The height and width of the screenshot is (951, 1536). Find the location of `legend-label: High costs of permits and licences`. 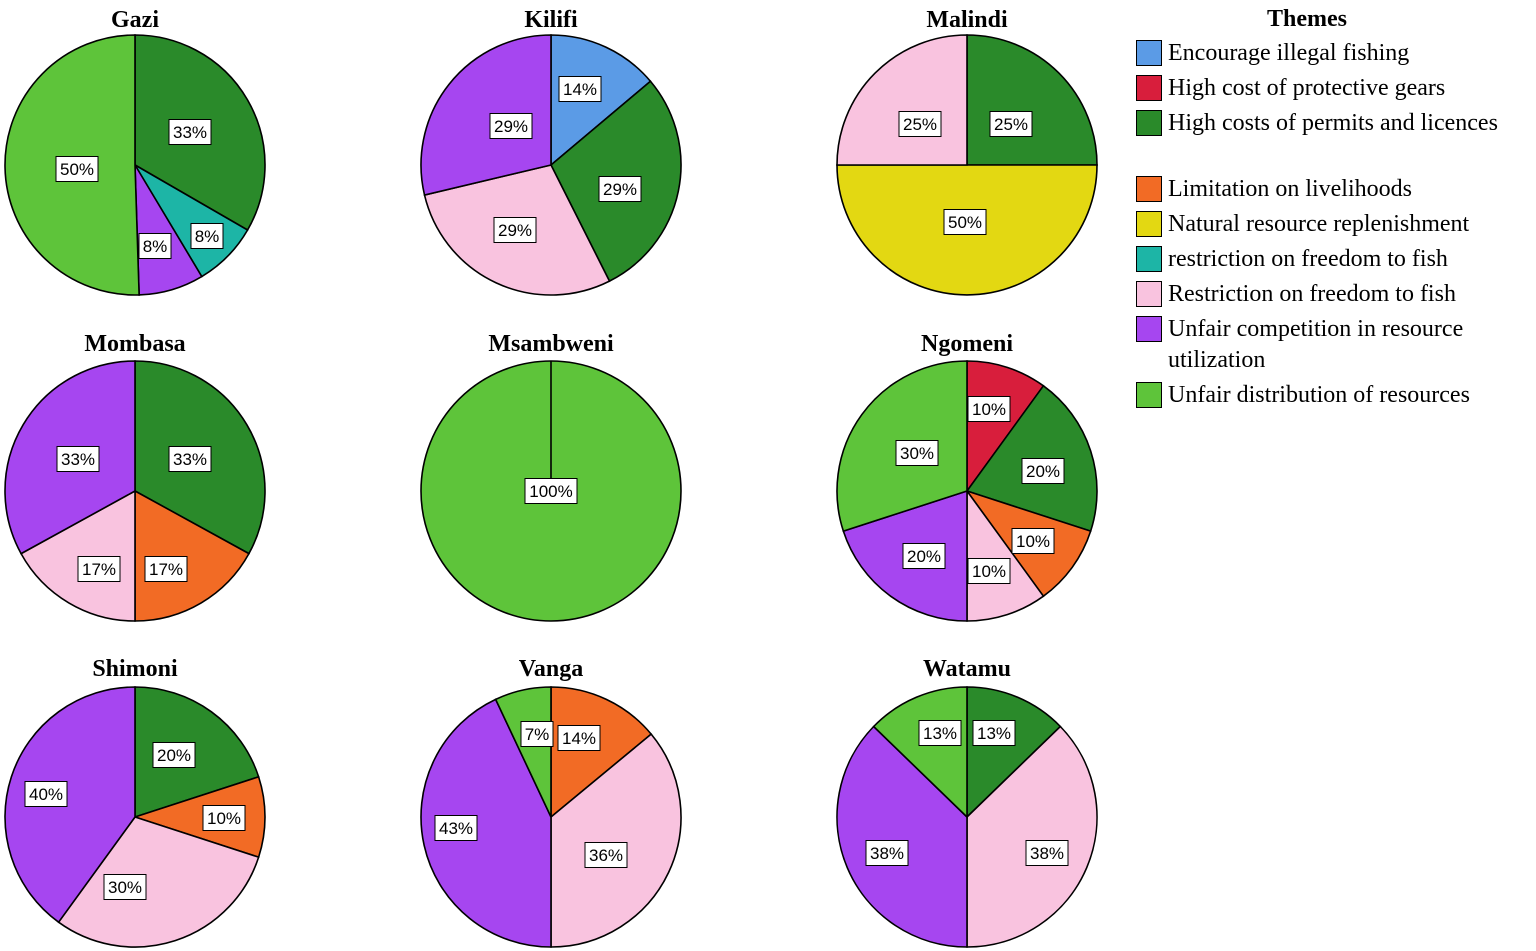

legend-label: High costs of permits and licences is located at coordinates (1333, 123).